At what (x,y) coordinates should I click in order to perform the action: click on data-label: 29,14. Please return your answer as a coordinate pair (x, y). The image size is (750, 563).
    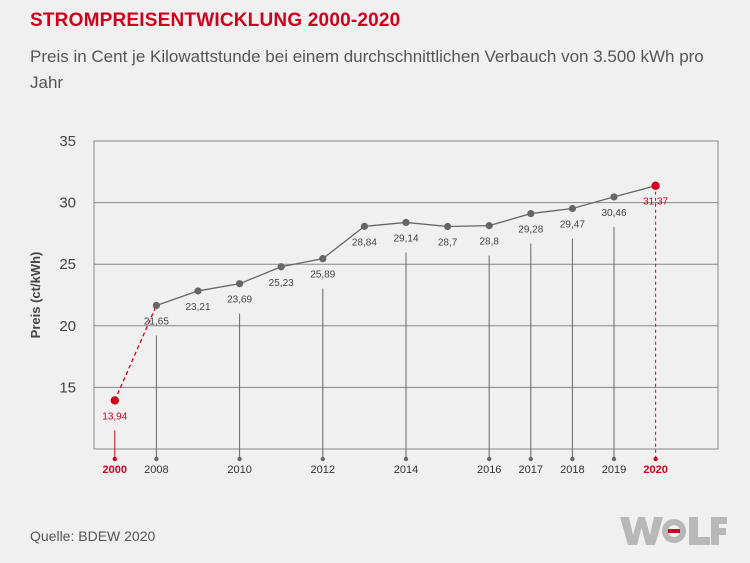
    Looking at the image, I should click on (405, 238).